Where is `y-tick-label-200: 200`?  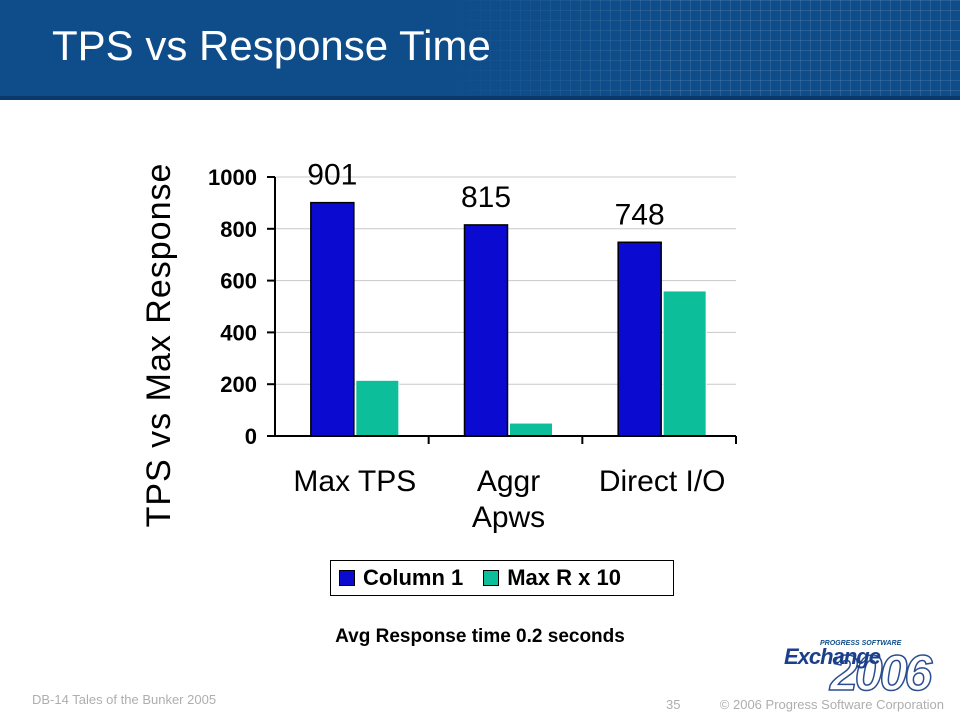 y-tick-label-200: 200 is located at coordinates (238, 384).